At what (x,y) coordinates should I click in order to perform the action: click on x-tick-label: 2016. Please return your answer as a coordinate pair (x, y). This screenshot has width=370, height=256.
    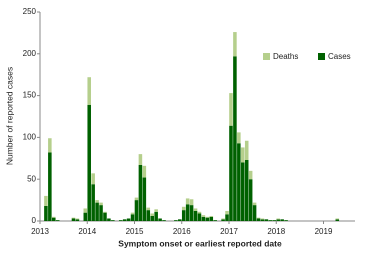
    Looking at the image, I should click on (182, 231).